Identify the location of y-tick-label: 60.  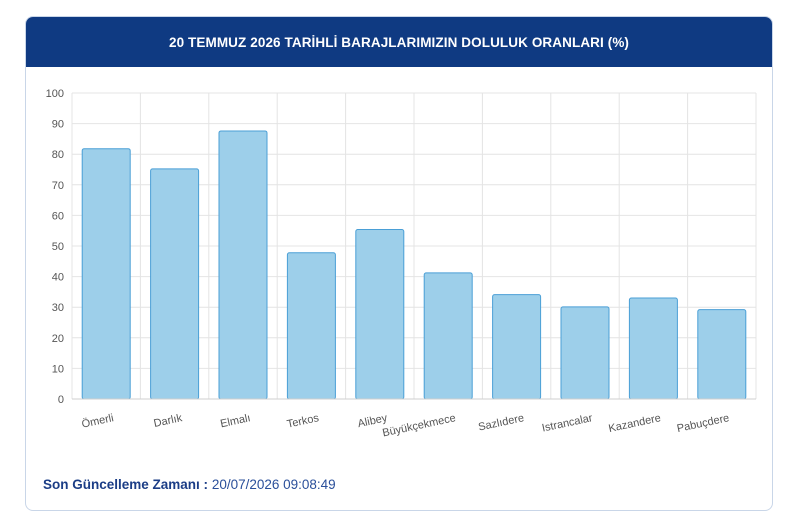
(58, 216).